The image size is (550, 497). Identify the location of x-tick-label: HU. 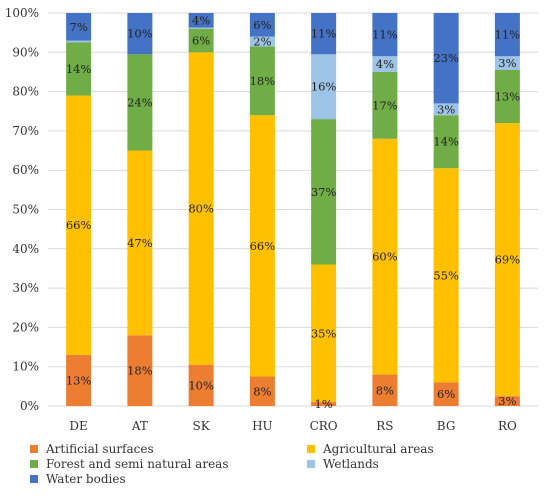
(262, 426).